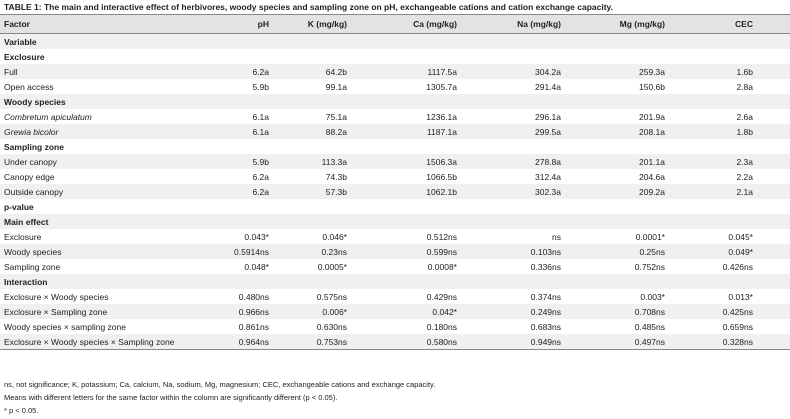 The width and height of the screenshot is (790, 419). What do you see at coordinates (737, 266) in the screenshot?
I see `cell: 0.426ns` at bounding box center [737, 266].